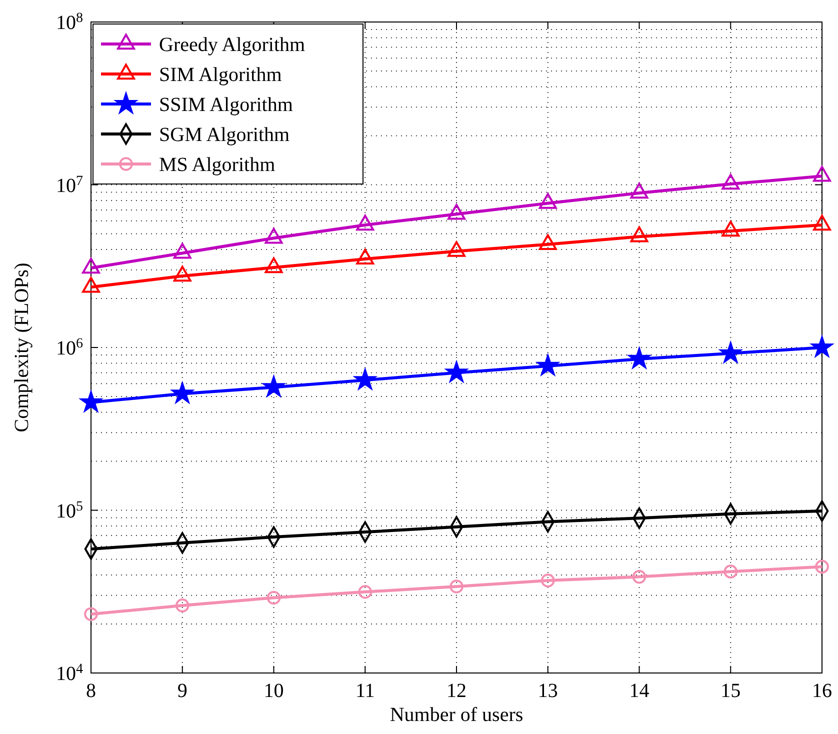 The width and height of the screenshot is (838, 734). What do you see at coordinates (69, 673) in the screenshot?
I see `y-tick-label: 10$^{4}$` at bounding box center [69, 673].